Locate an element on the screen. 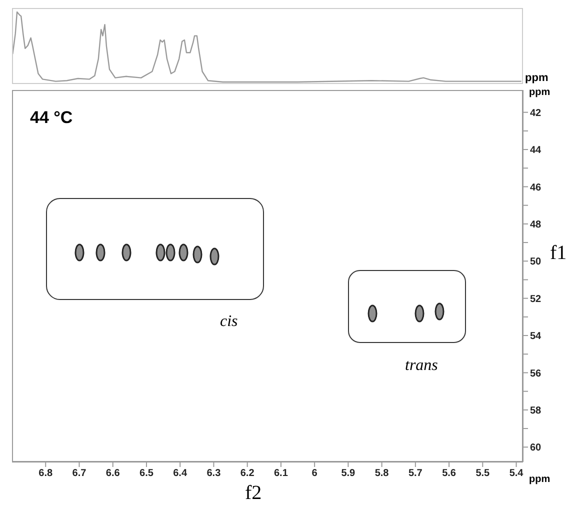 This screenshot has height=508, width=572. x-tick-label: 6.2 is located at coordinates (247, 474).